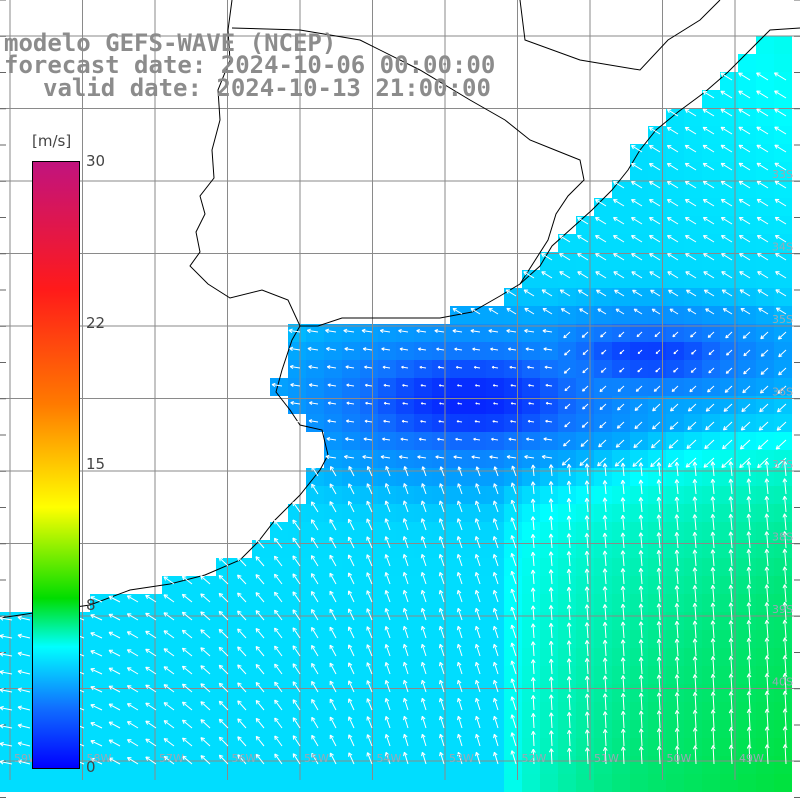 This screenshot has width=800, height=800. I want to click on lon-label: 56W, so click(244, 758).